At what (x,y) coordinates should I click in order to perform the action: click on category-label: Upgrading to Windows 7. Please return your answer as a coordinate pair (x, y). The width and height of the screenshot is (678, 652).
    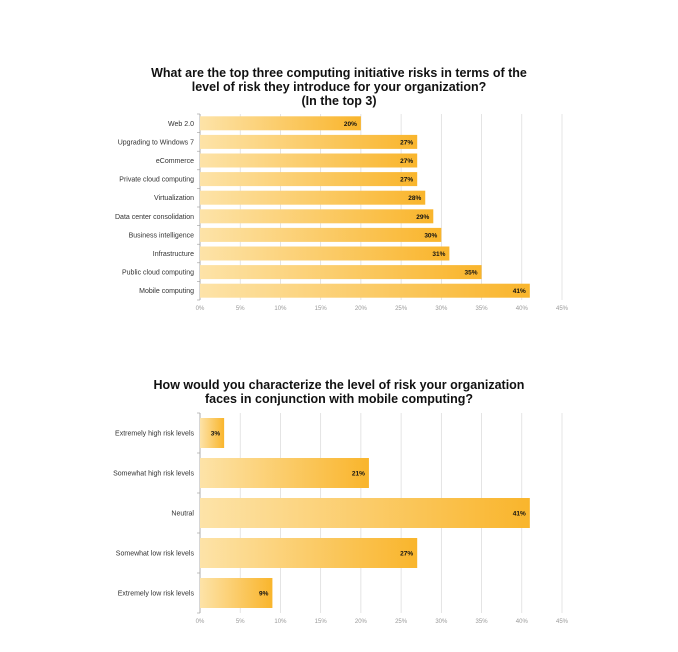
    Looking at the image, I should click on (156, 142).